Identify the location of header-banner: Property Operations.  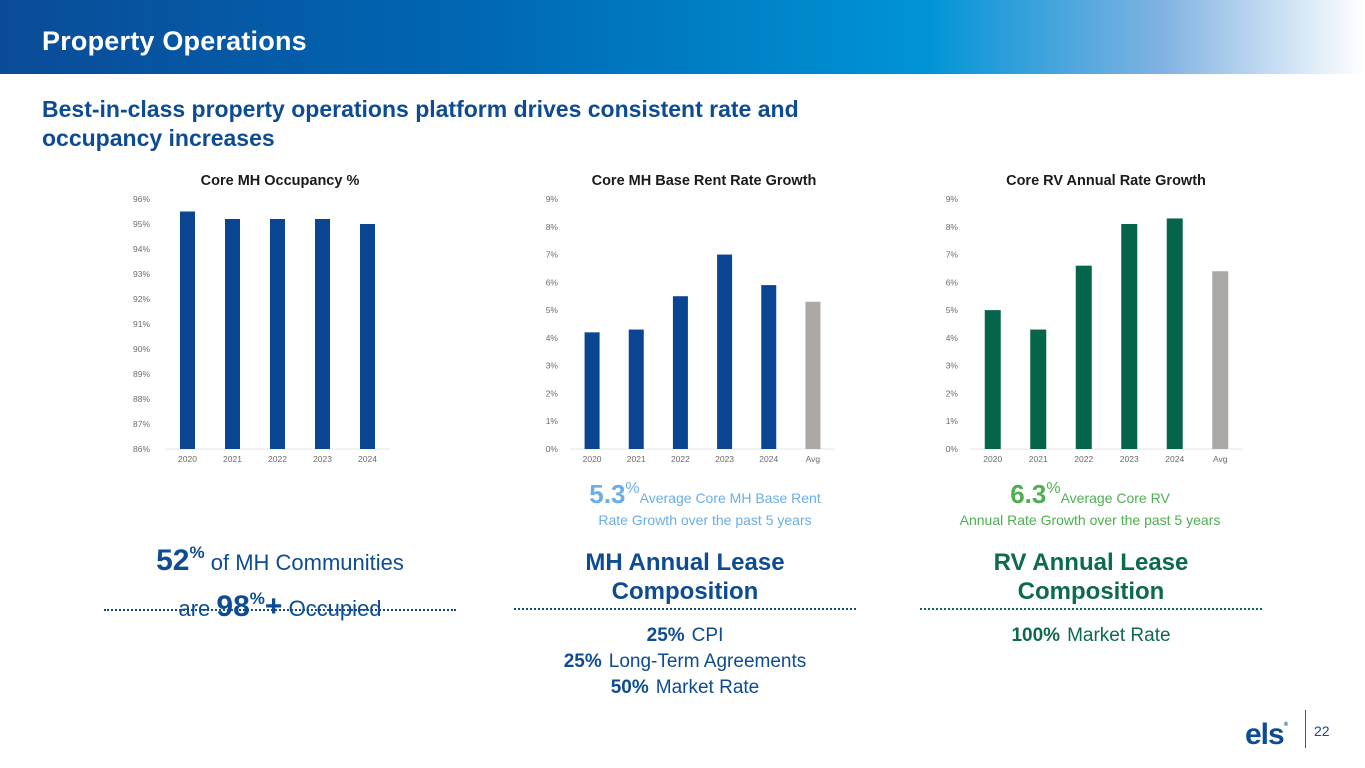
(682, 37).